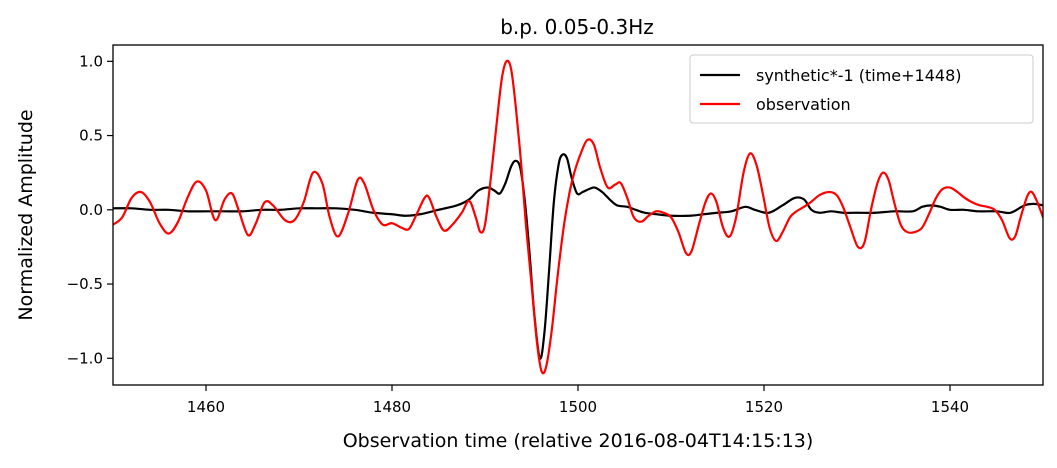  I want to click on y-axis-label: Normalized Amplitude, so click(26, 214).